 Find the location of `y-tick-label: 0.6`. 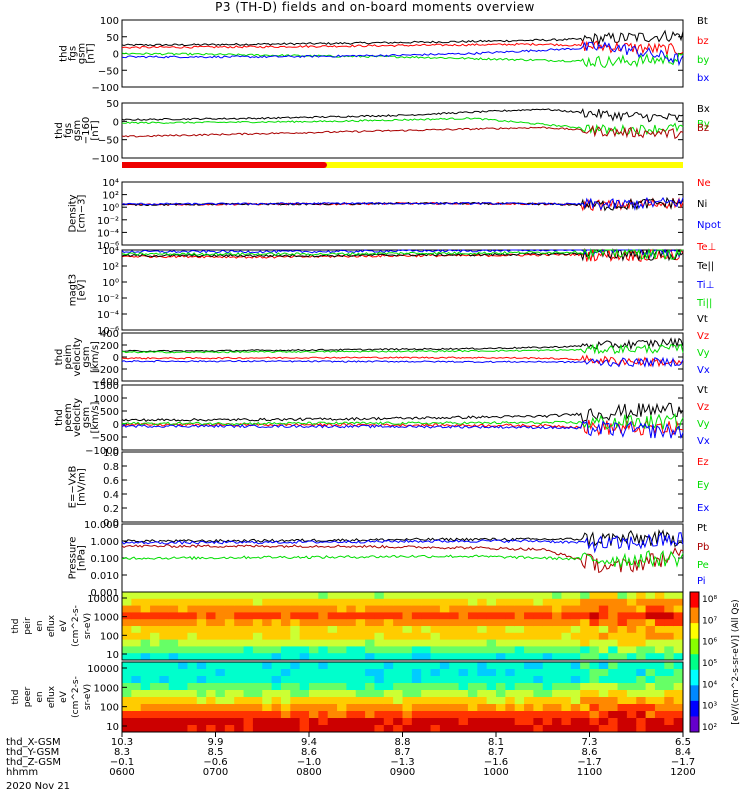

y-tick-label: 0.6 is located at coordinates (111, 481).